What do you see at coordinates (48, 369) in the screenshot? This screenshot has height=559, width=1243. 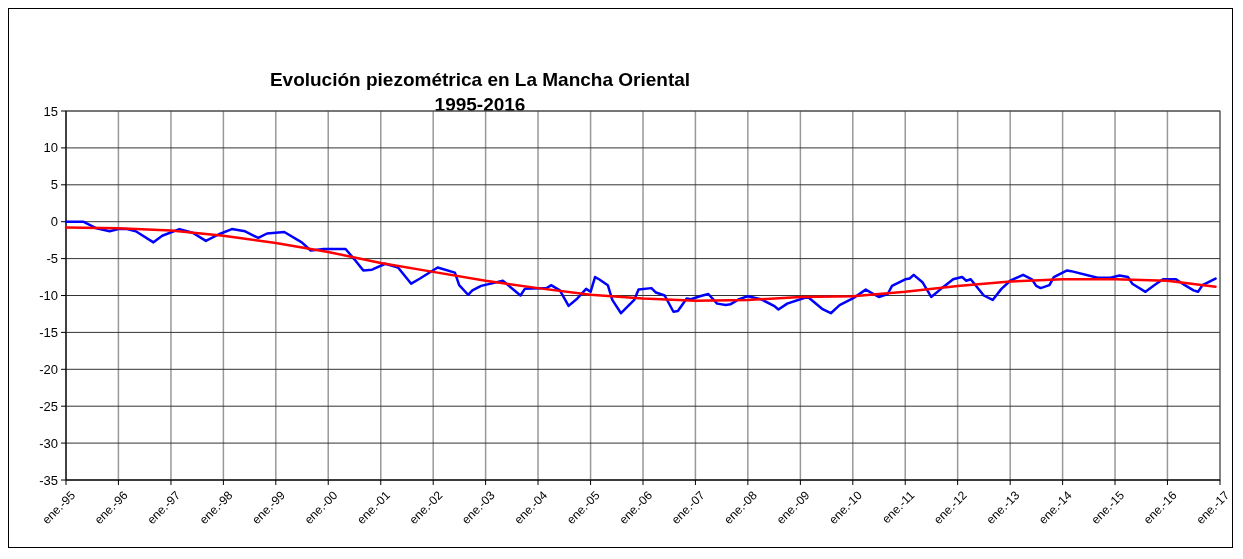 I see `y-tick-label: -20` at bounding box center [48, 369].